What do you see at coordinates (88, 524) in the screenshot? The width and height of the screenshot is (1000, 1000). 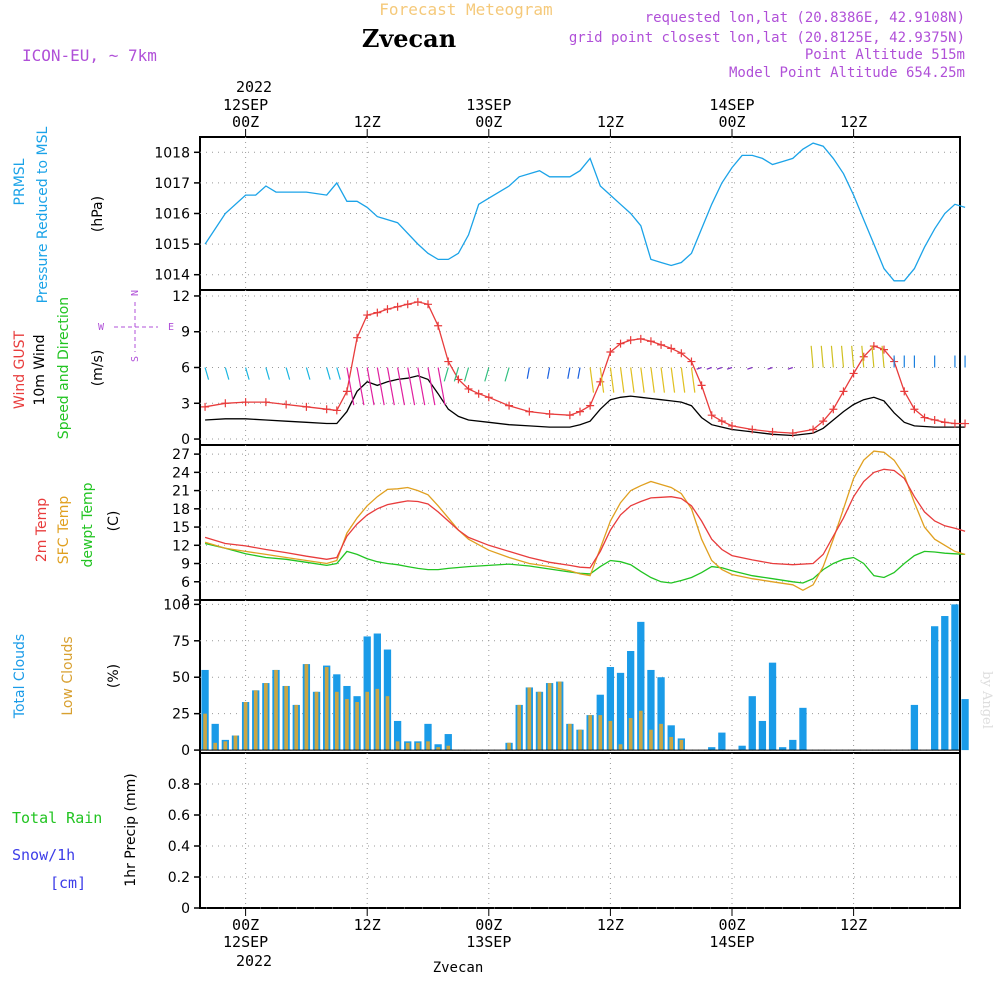 I see `temp-dewpt-label: dewpt Temp` at bounding box center [88, 524].